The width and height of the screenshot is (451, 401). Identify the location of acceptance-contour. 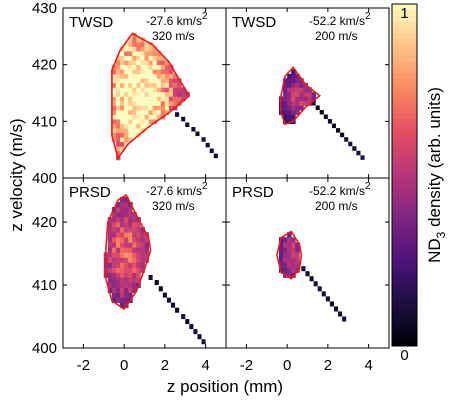
(289, 255).